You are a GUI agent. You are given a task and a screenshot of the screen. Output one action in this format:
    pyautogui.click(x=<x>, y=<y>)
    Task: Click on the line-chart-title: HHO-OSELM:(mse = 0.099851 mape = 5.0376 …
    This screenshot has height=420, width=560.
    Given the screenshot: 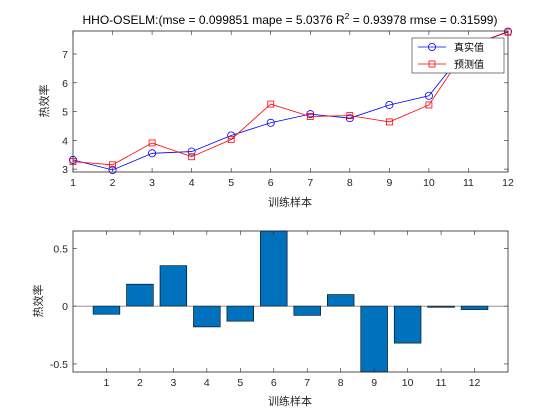 What is the action you would take?
    pyautogui.click(x=290, y=19)
    